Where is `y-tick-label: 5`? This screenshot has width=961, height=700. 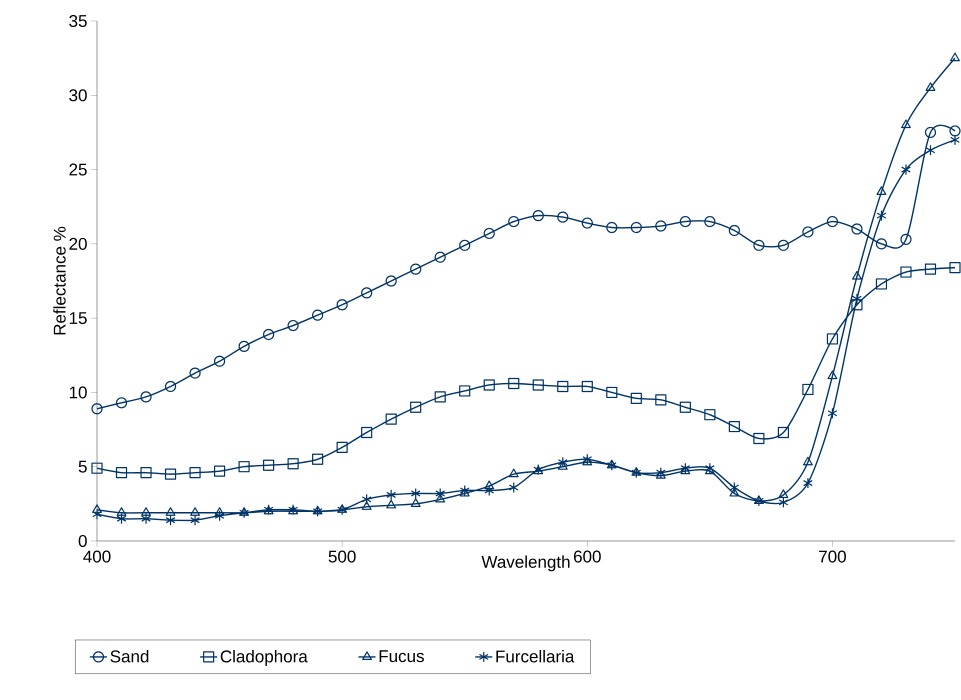 y-tick-label: 5 is located at coordinates (82, 466).